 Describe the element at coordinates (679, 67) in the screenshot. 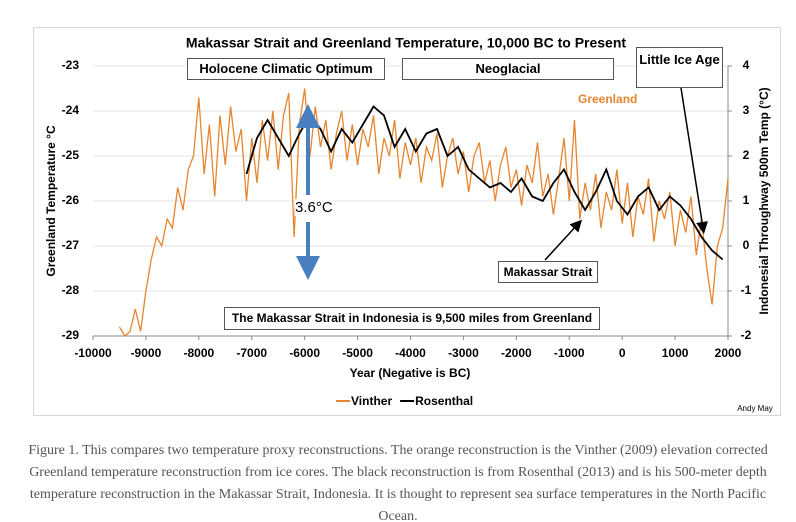

I see `annotation: Little Ice Age` at that location.